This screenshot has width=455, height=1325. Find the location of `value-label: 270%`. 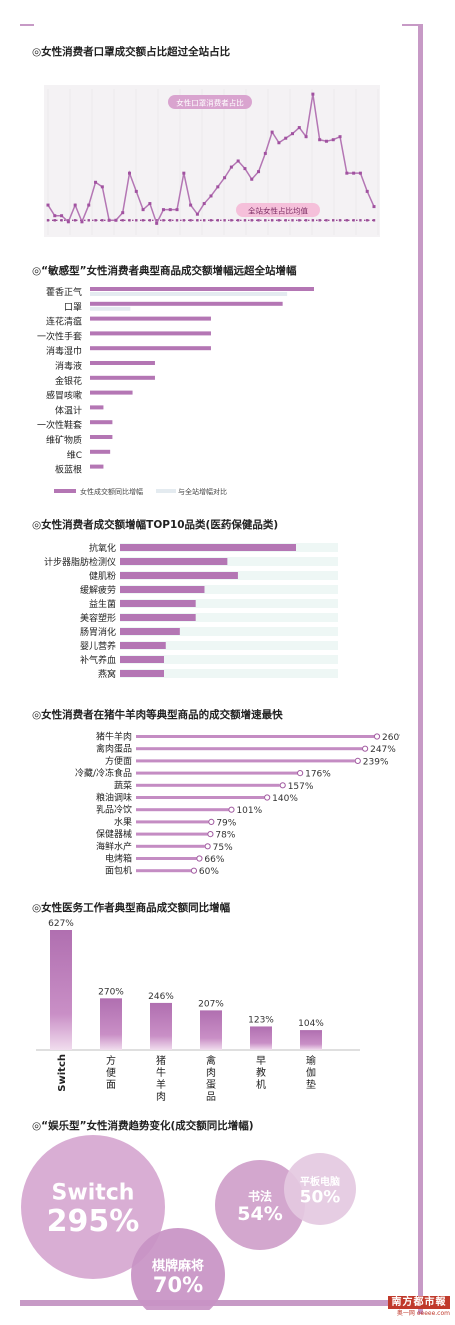

value-label: 270% is located at coordinates (111, 992).